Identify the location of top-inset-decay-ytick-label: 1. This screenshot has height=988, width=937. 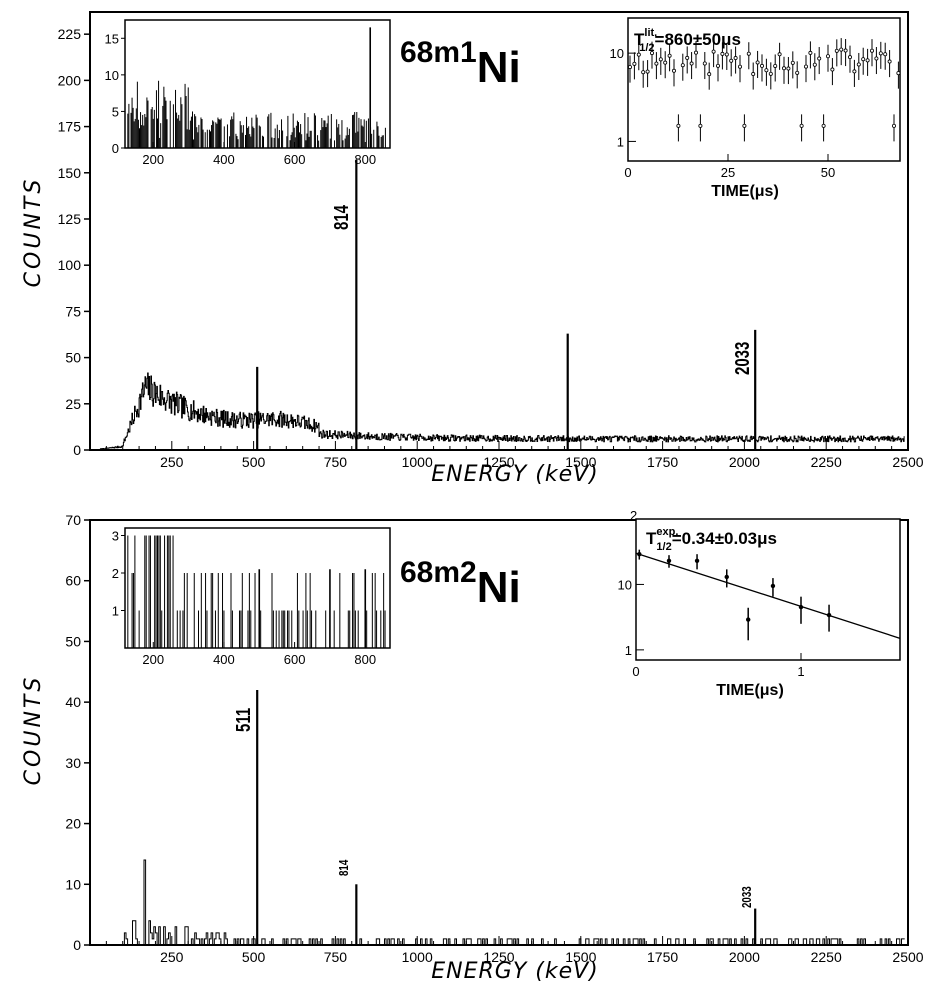
(620, 141).